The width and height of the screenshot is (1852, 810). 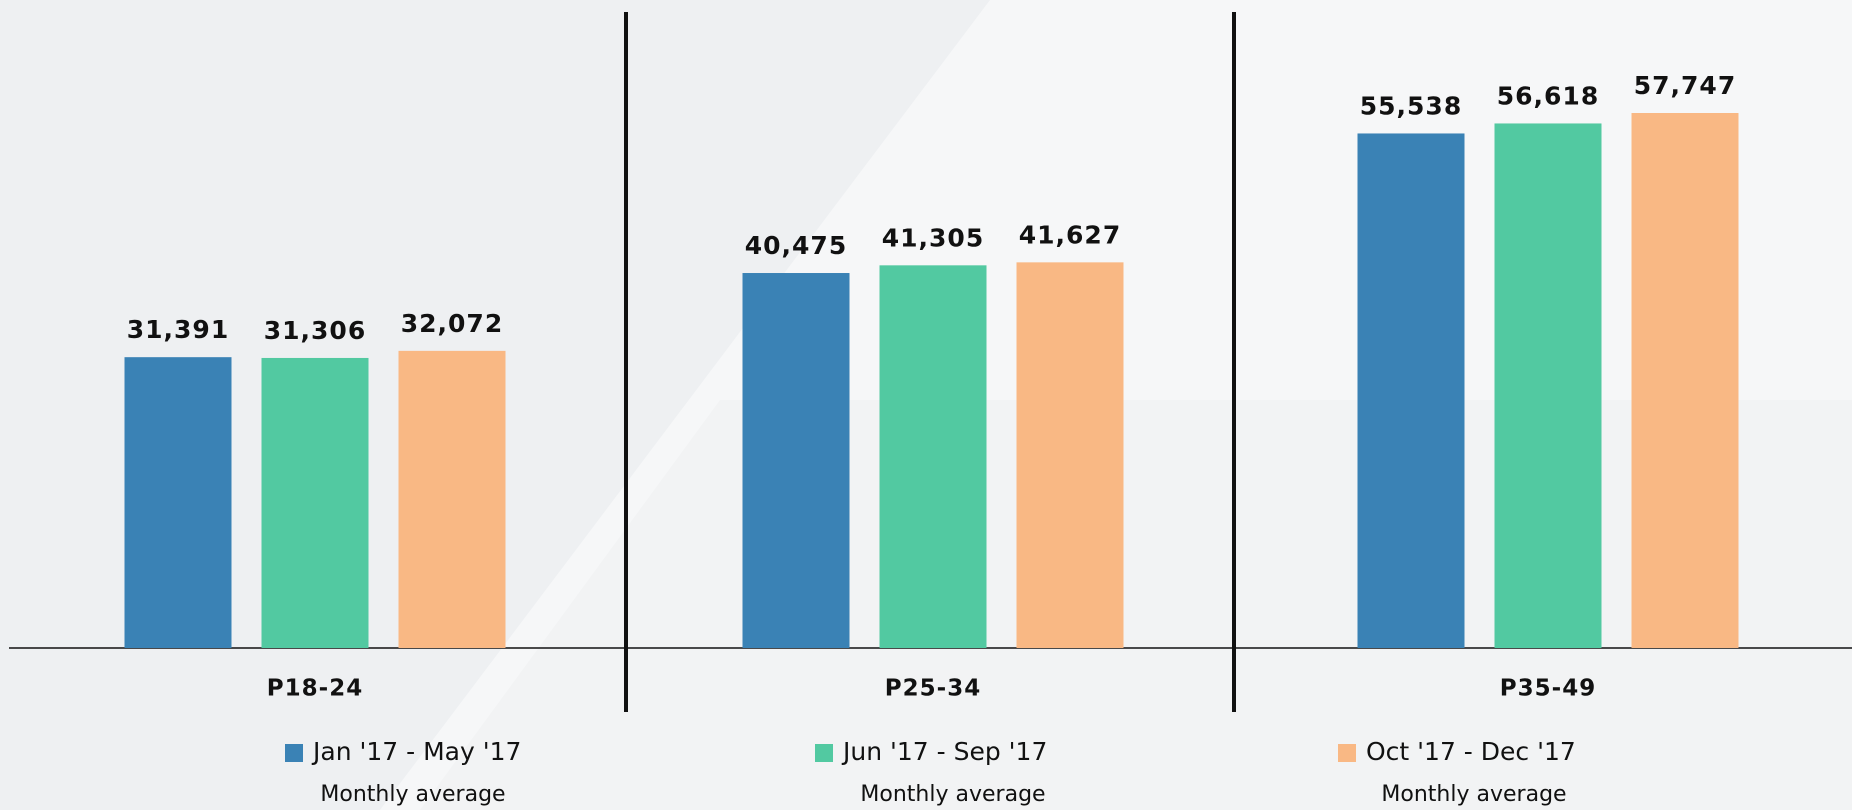 I want to click on data-label: 41,627, so click(x=1070, y=234).